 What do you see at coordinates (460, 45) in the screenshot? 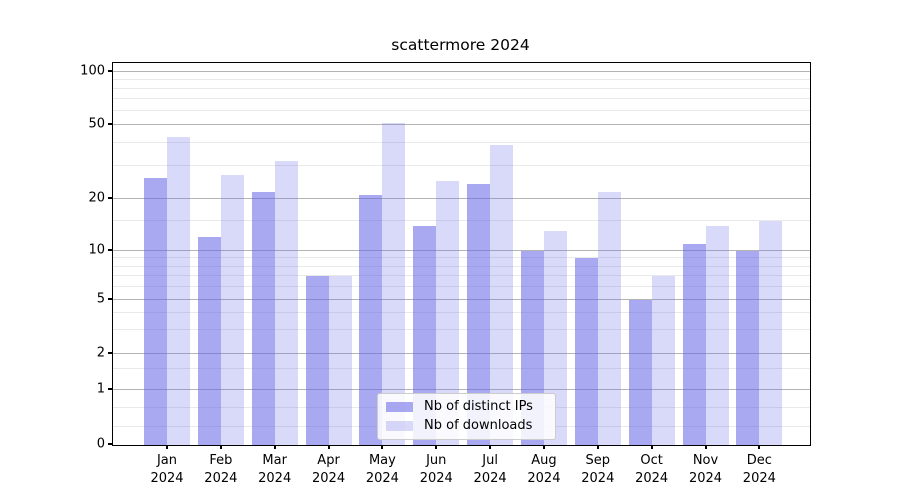
I see `chart-title: scattermore 2024` at bounding box center [460, 45].